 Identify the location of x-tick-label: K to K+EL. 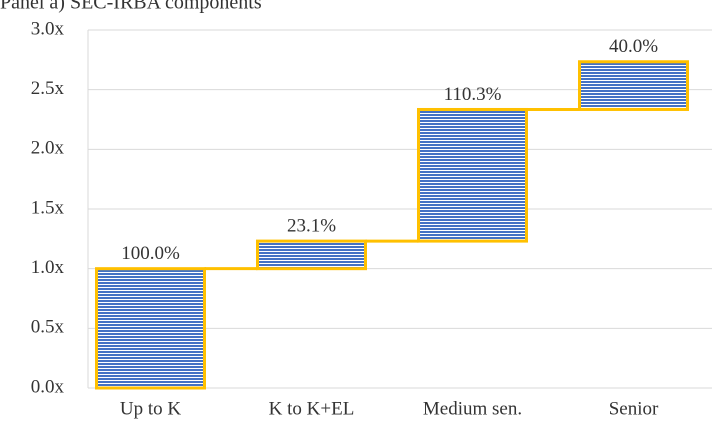
(312, 408).